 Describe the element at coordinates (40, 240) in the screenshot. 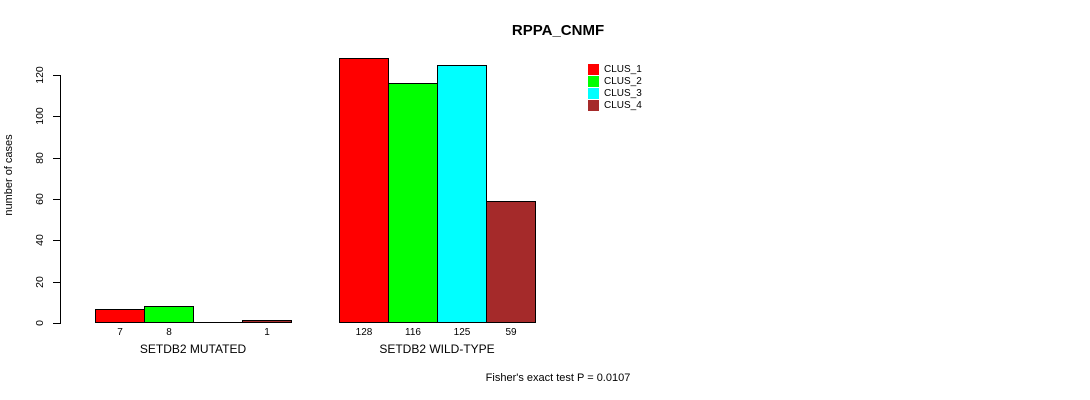

I see `y-tick-label-40: 40` at that location.